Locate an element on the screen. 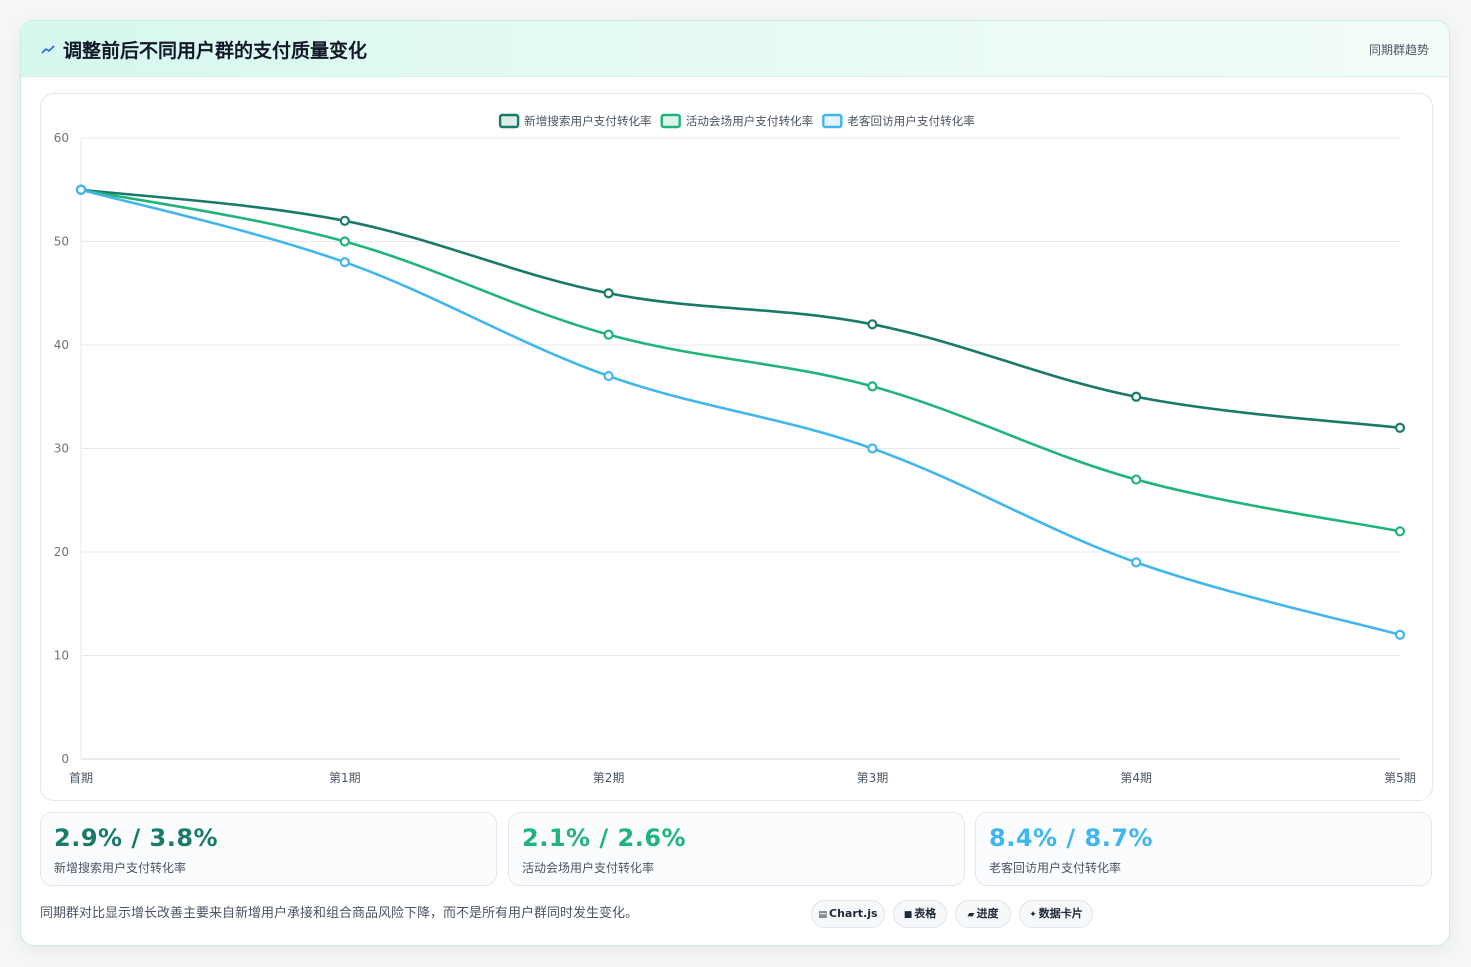 This screenshot has height=967, width=1471. stat-label: 活动会场用户支付转化率 is located at coordinates (588, 868).